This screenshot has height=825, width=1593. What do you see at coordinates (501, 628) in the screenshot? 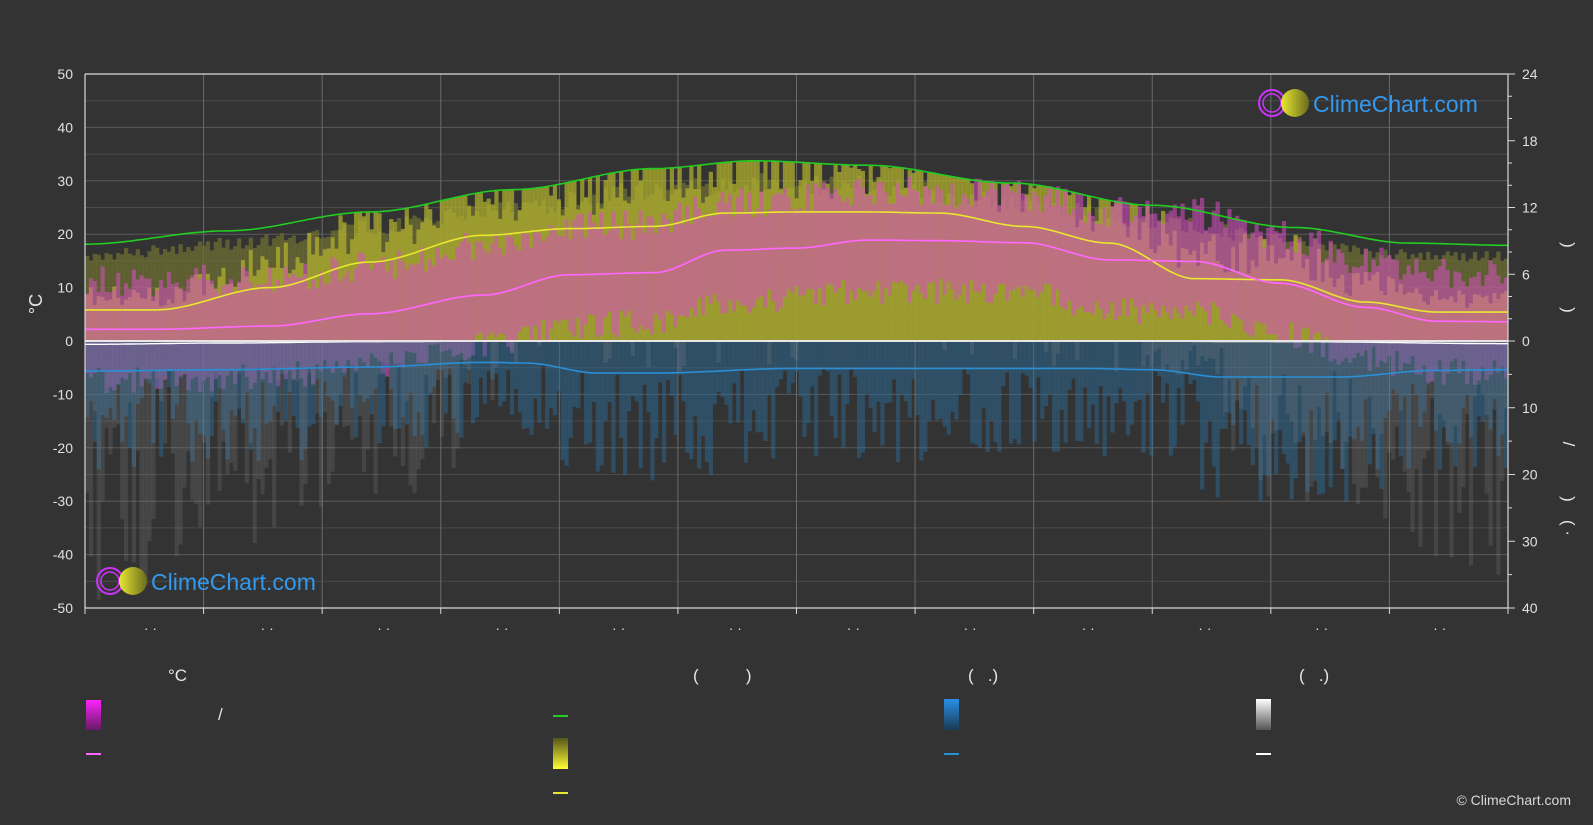
I see `x-tick-label: · ·` at bounding box center [501, 628].